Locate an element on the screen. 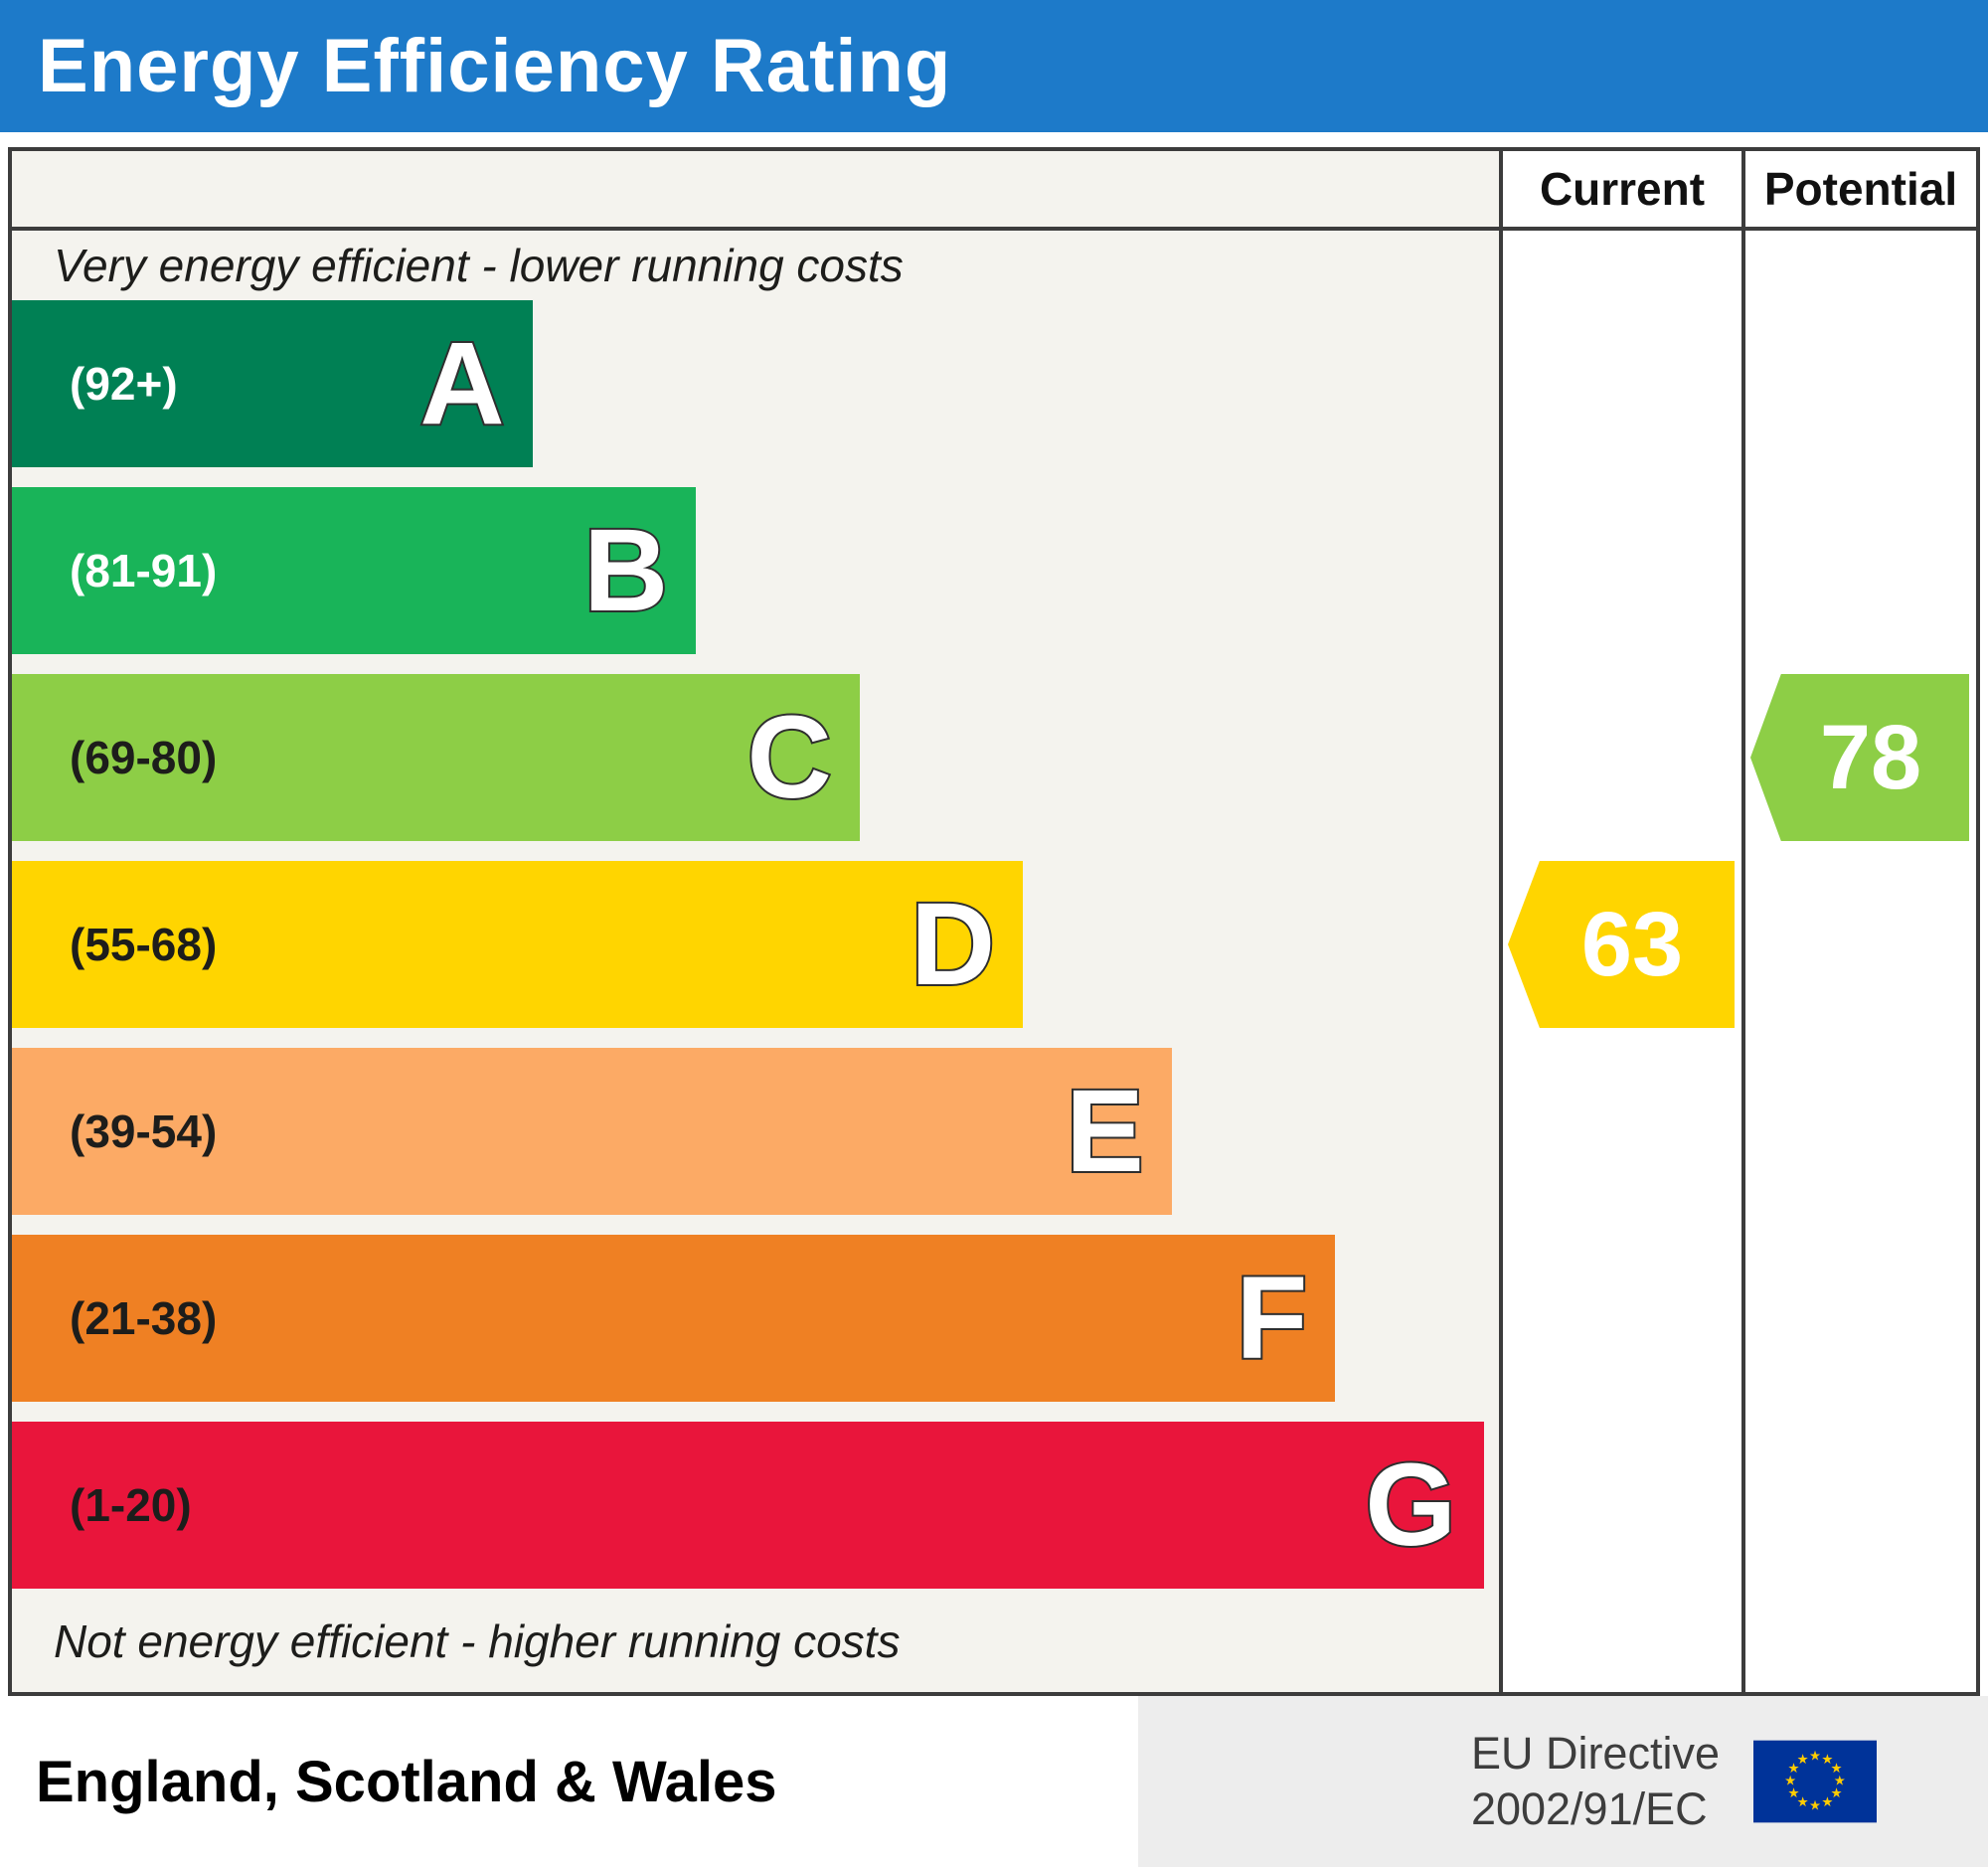 This screenshot has width=1988, height=1867. chart-header-row: Current Potential is located at coordinates (994, 191).